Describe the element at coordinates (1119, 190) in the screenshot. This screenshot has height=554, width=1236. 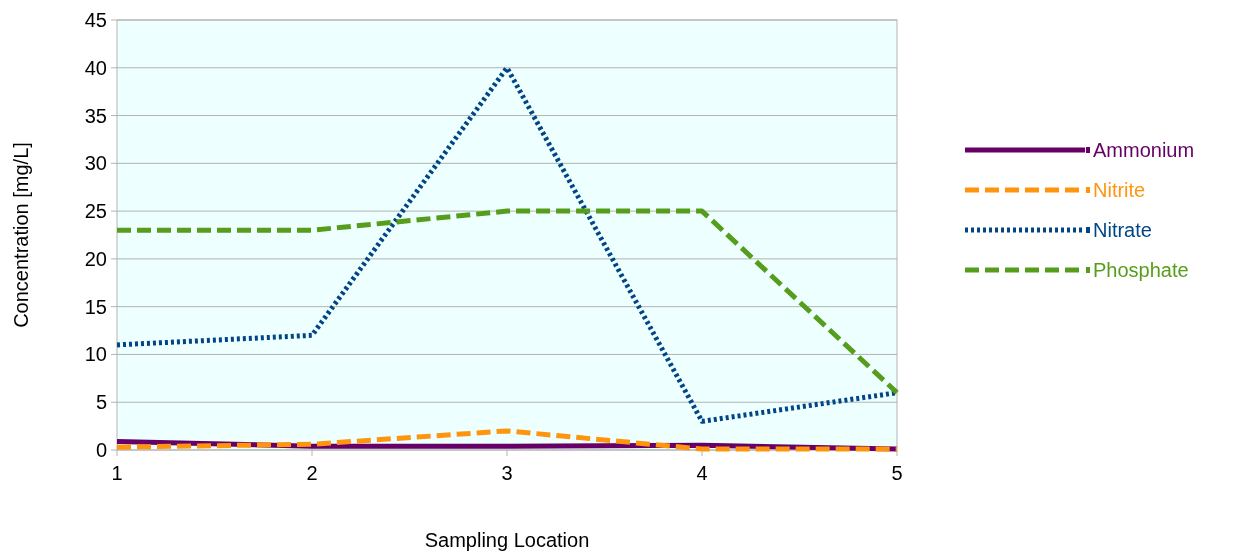
I see `legend-label: Nitrite` at that location.